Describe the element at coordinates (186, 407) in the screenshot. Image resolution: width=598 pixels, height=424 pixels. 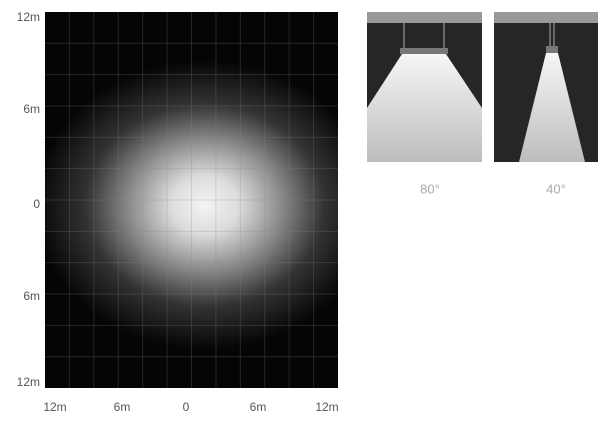
I see `x-axis-label: 0` at that location.